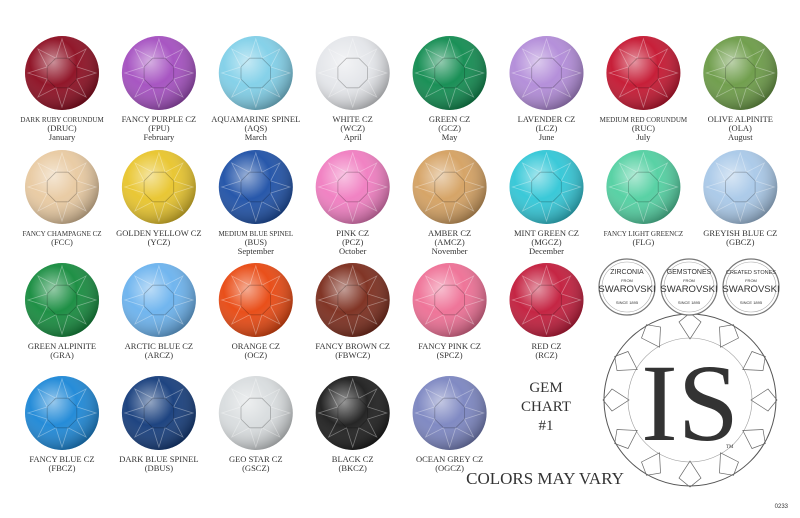  What do you see at coordinates (644, 120) in the screenshot?
I see `gem-name: MEDIUM RED CORUNDUM` at bounding box center [644, 120].